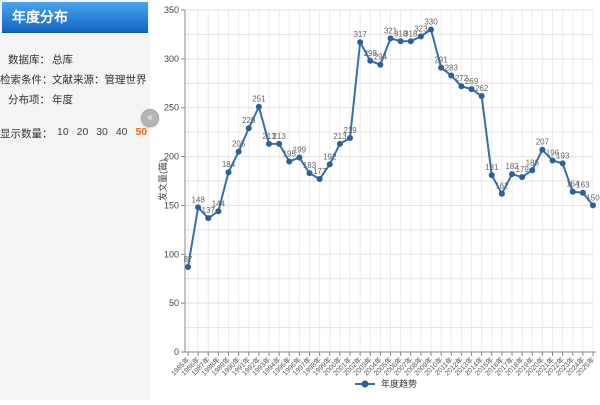 The width and height of the screenshot is (600, 405). What do you see at coordinates (381, 57) in the screenshot?
I see `data-point-label: 294` at bounding box center [381, 57].